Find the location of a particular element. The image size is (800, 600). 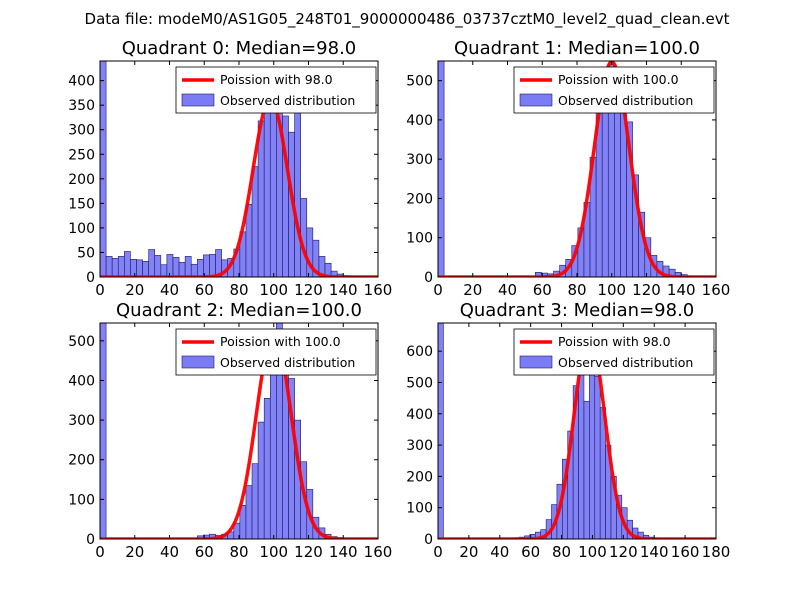

panel-title: Quadrant 3: Median=98.0 is located at coordinates (577, 310).